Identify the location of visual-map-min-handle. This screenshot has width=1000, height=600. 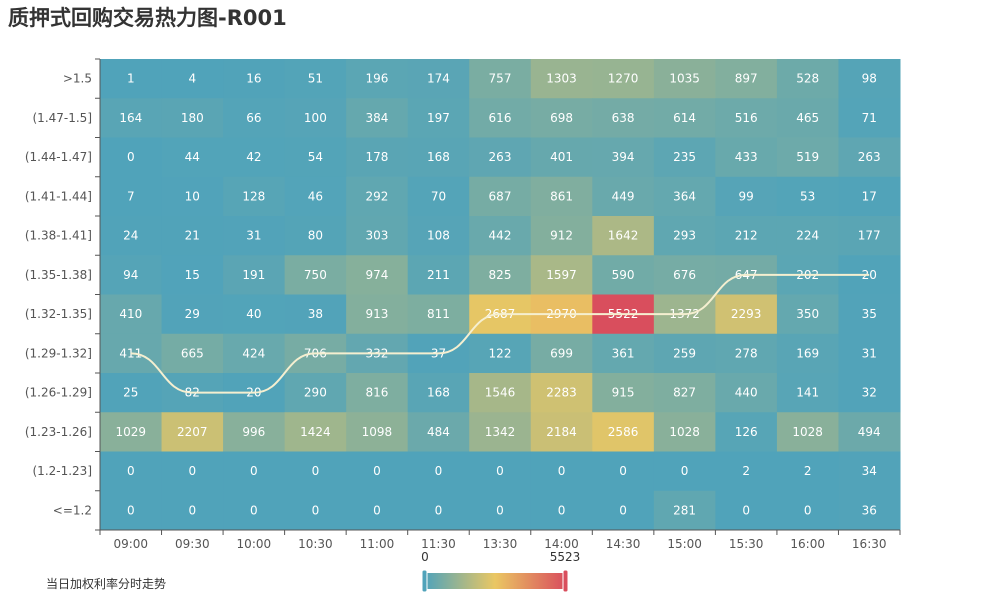
(424, 581).